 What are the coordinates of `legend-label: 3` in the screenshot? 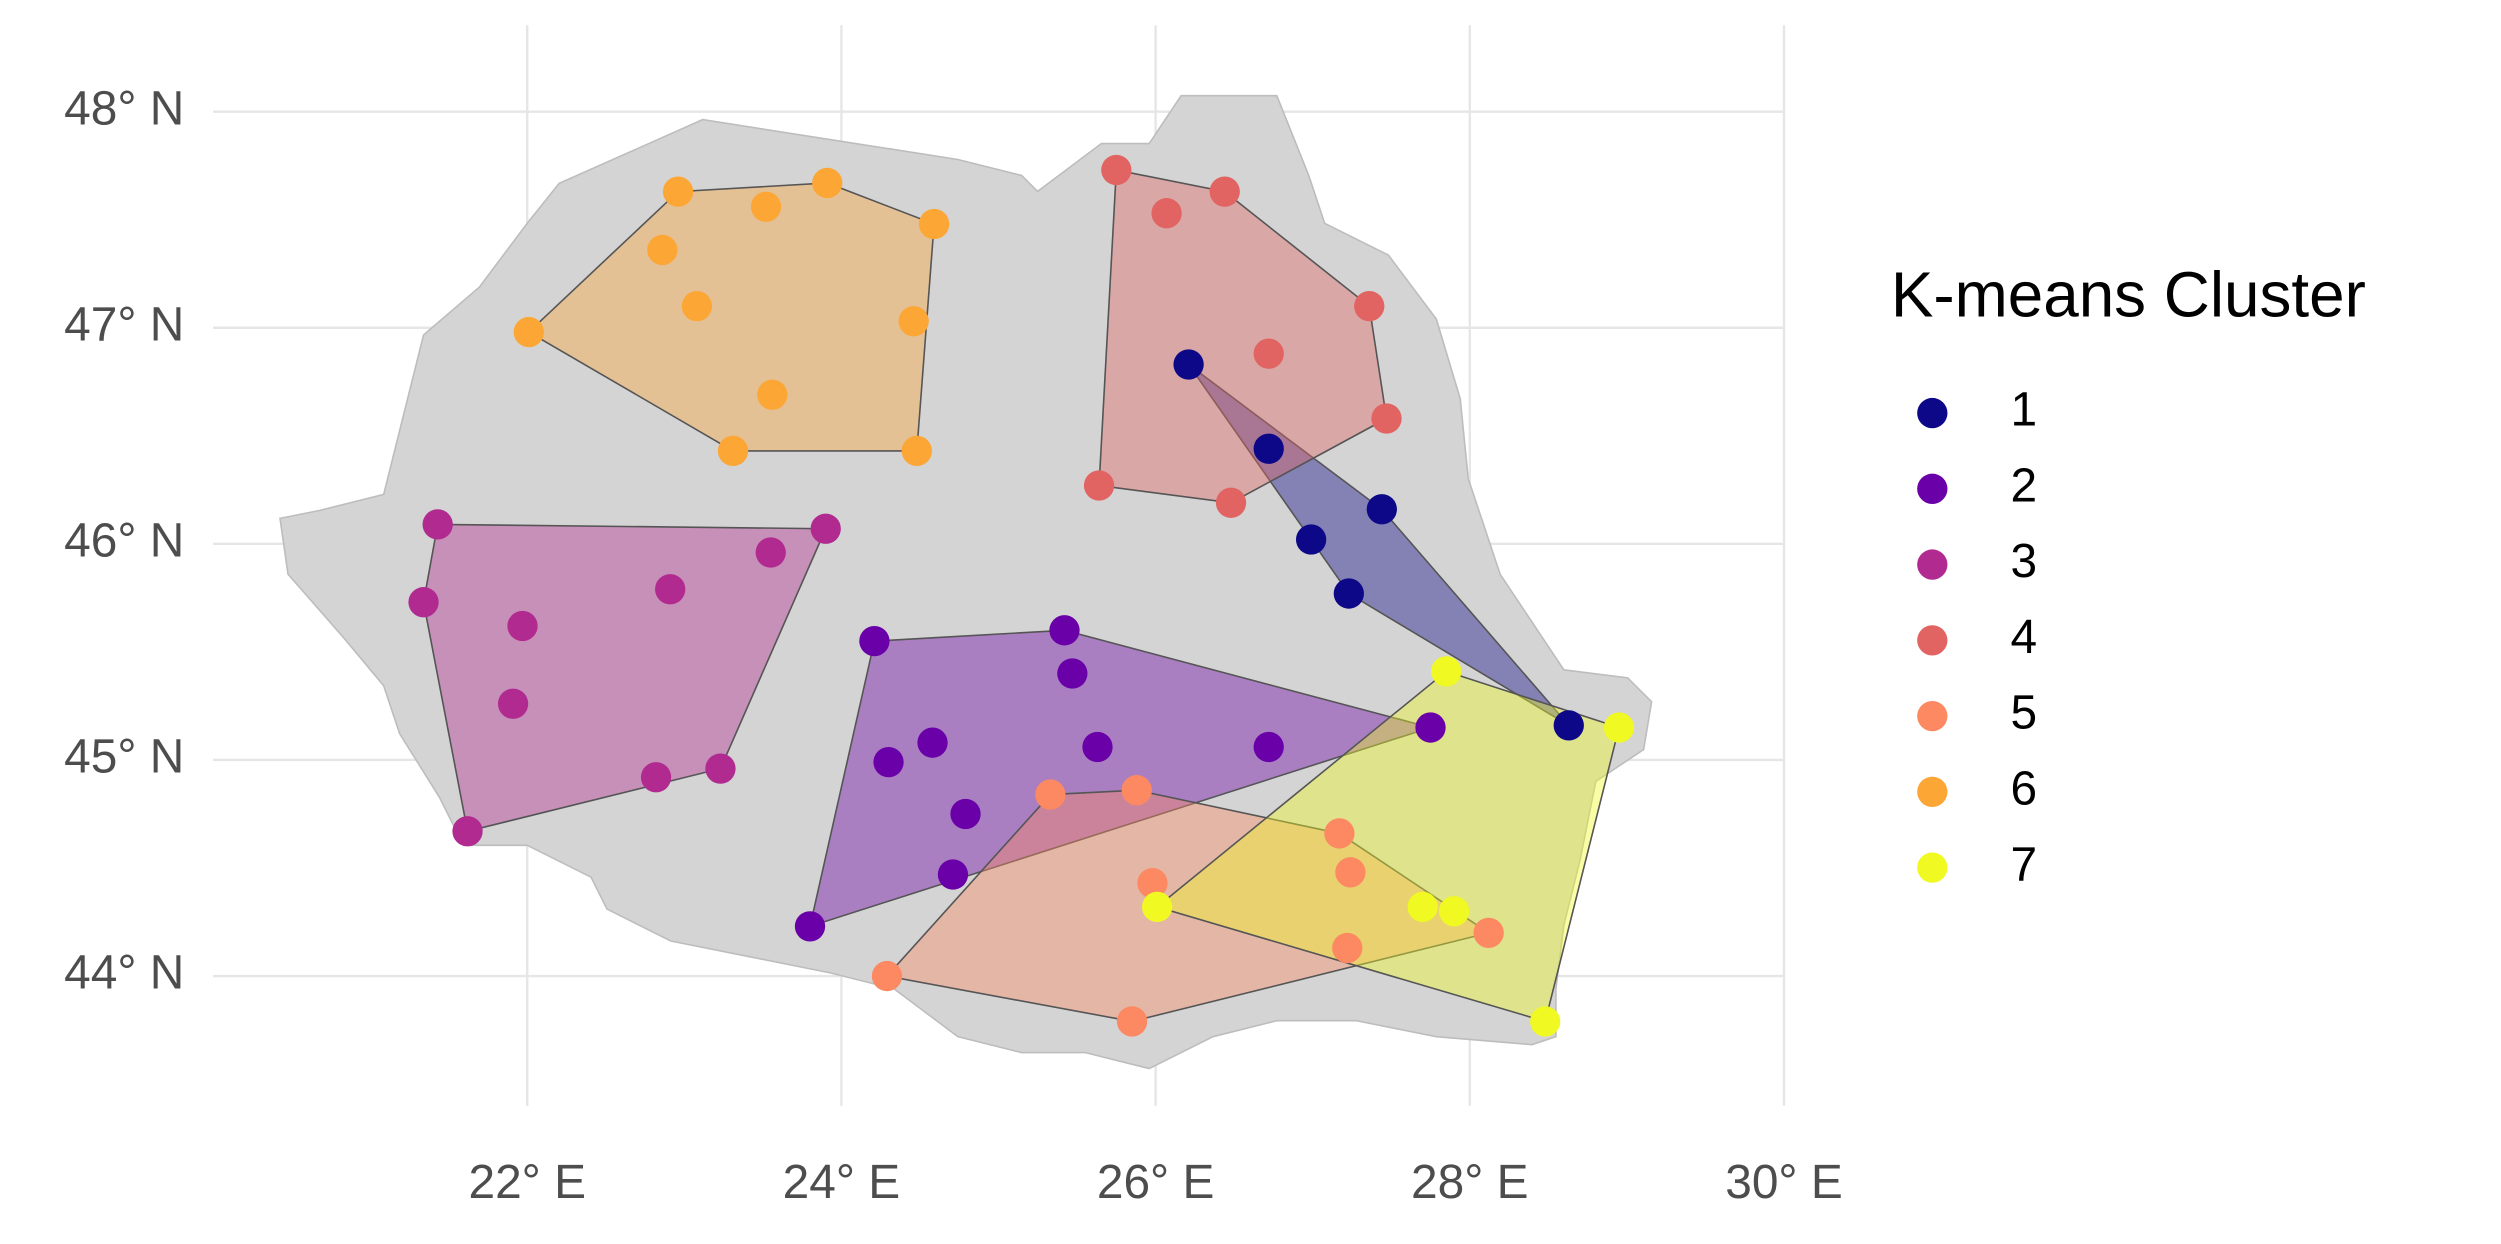 It's located at (2023, 561).